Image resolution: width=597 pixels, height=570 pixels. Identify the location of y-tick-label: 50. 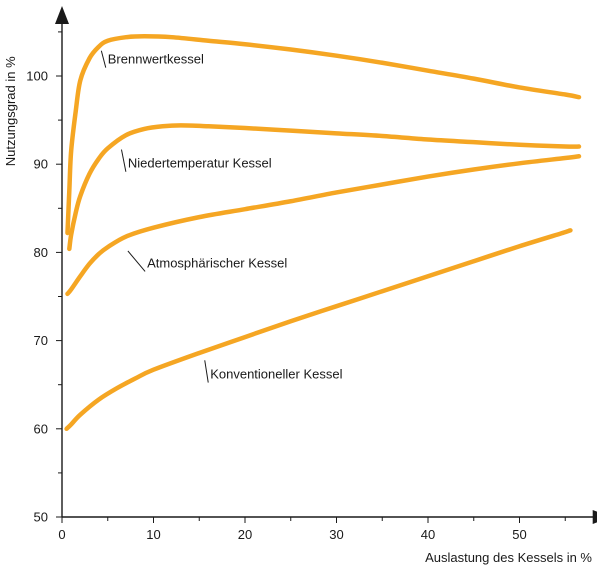
(41, 517).